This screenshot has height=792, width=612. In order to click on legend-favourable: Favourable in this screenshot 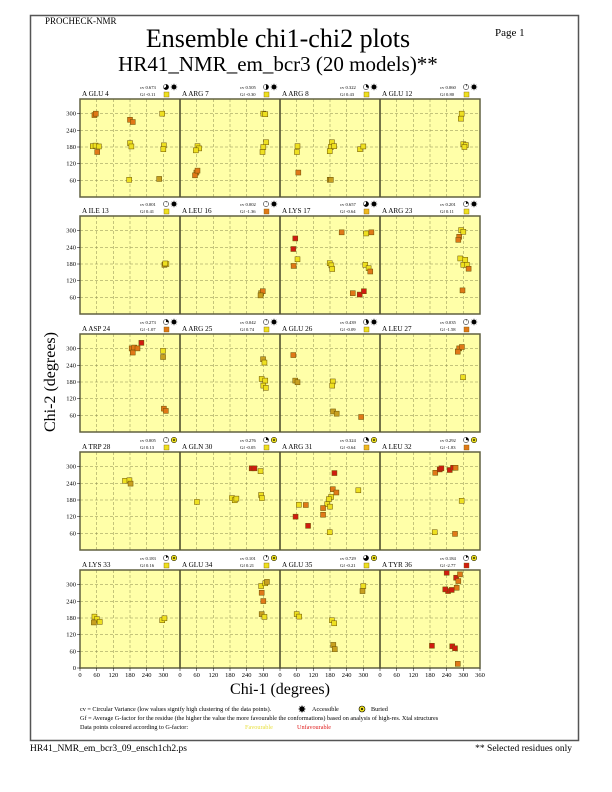, I will do `click(259, 727)`.